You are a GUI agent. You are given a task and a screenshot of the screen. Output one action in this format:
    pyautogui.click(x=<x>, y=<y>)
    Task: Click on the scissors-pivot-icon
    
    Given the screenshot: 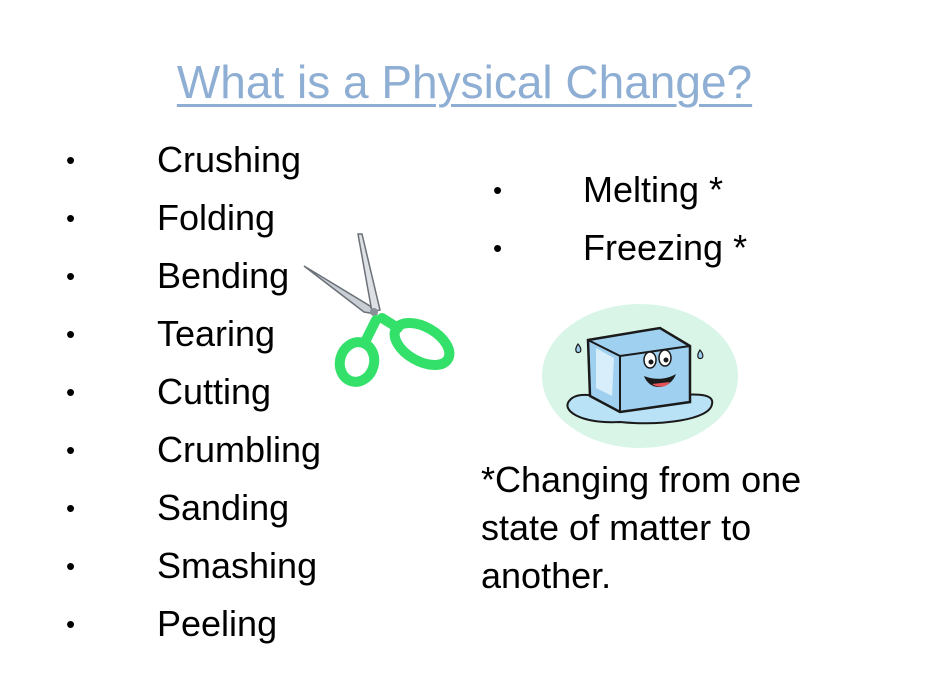 What is the action you would take?
    pyautogui.click(x=374, y=312)
    